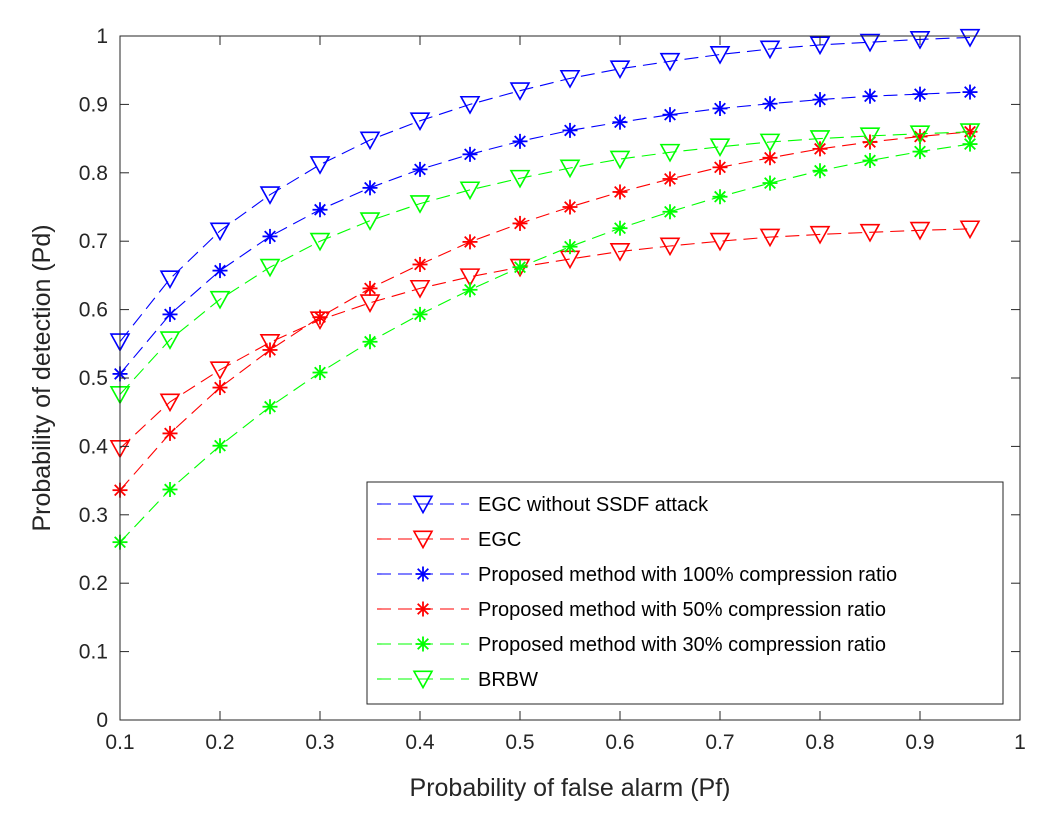 The image size is (1052, 817). I want to click on x-axis-label: Probability of false alarm (Pf), so click(570, 788).